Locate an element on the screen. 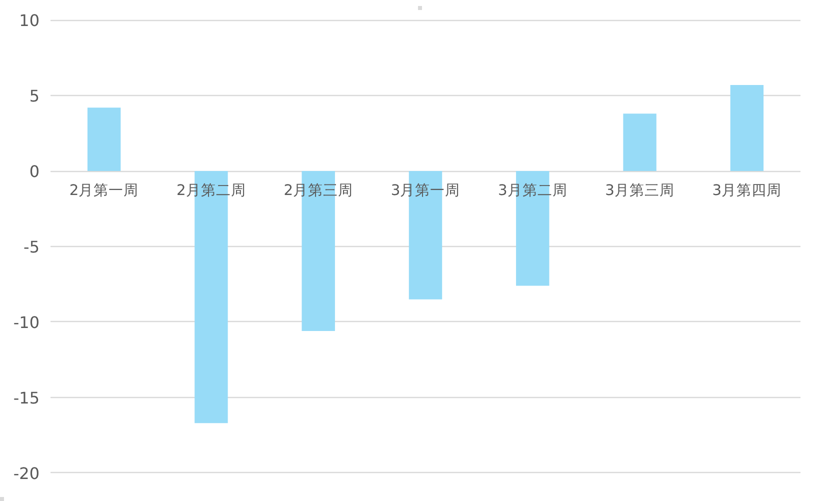 Image resolution: width=840 pixels, height=501 pixels. x-tick-label: 2月第一周 is located at coordinates (104, 191).